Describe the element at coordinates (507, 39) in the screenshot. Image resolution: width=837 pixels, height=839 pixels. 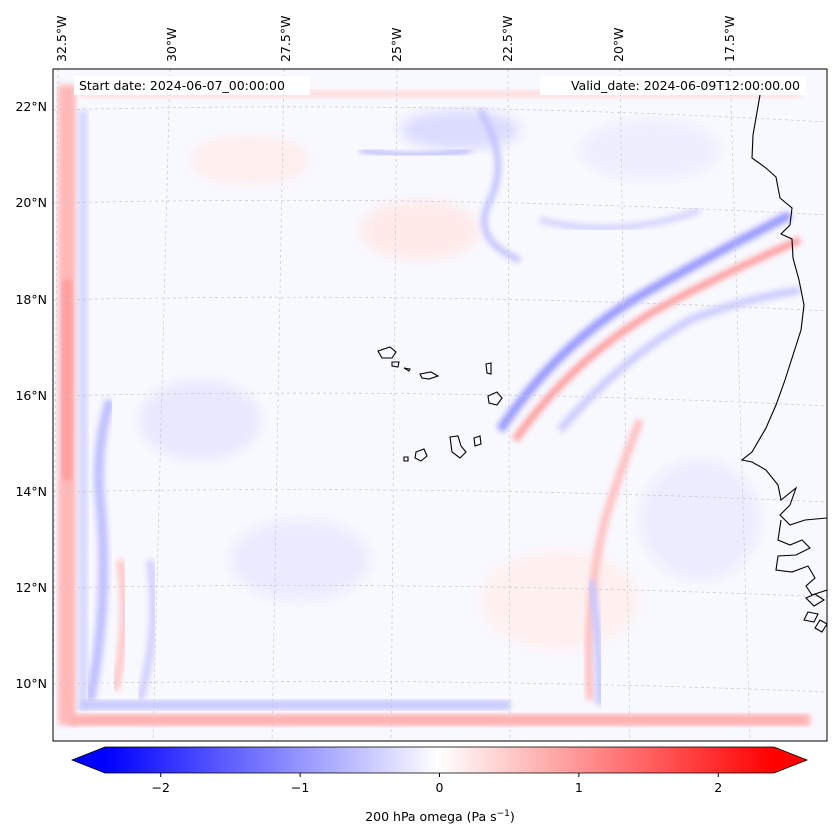
I see `lon-label: 22.5°W` at that location.